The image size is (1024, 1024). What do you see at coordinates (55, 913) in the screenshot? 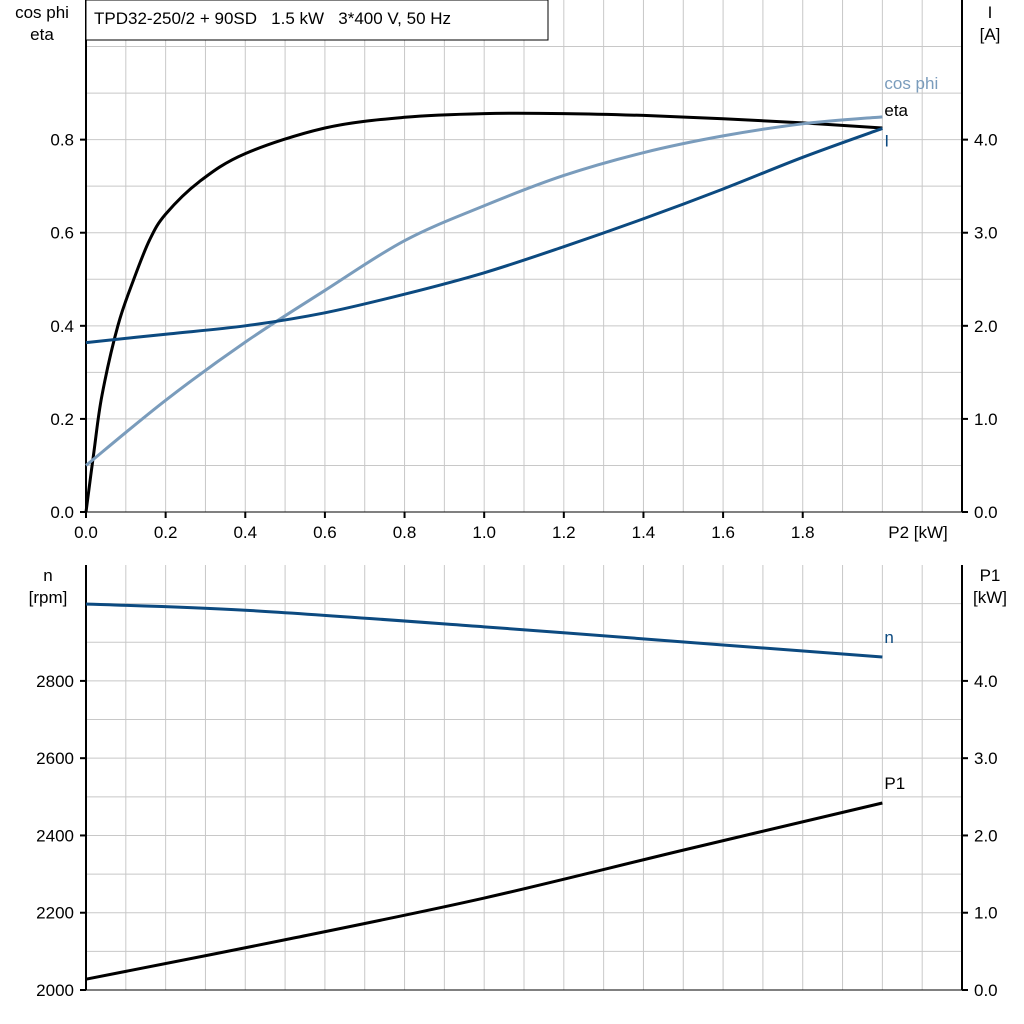
I see `y-tick-label-left: 2200` at bounding box center [55, 913].